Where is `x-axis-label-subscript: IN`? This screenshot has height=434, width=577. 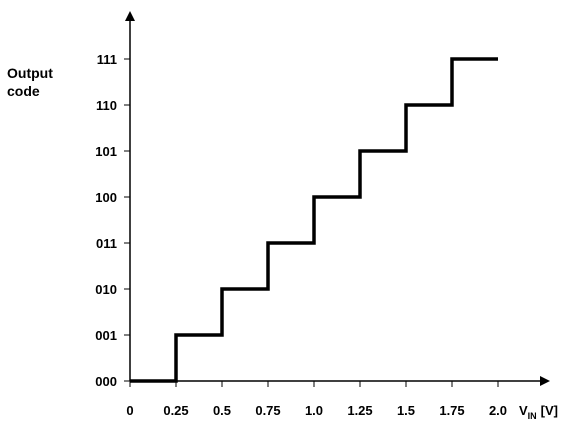
x-axis-label-subscript: IN is located at coordinates (532, 416).